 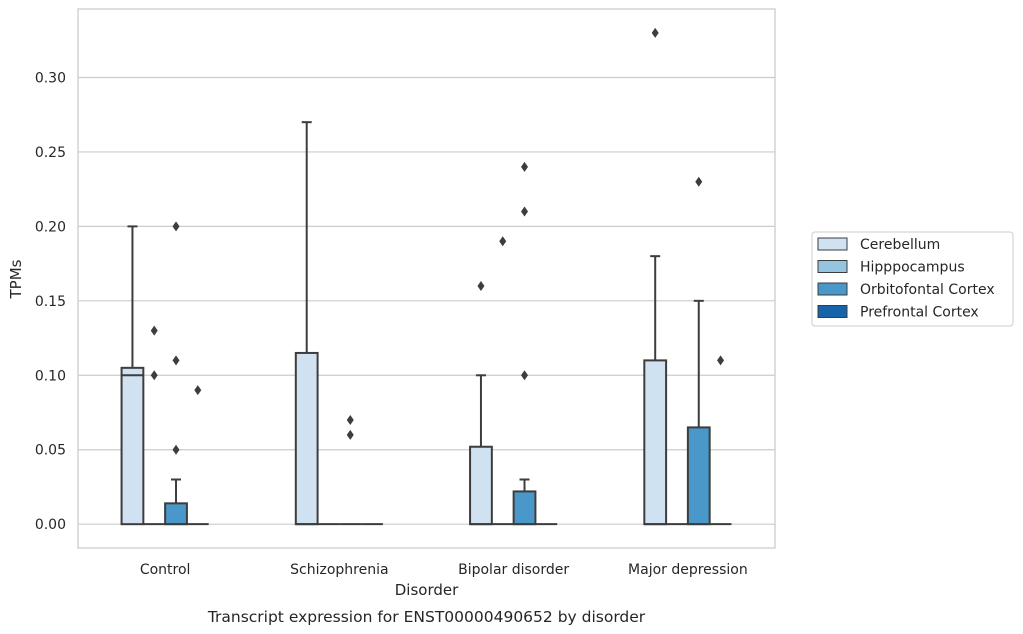 I want to click on x-tick-label: Bipolar disorder, so click(x=513, y=570).